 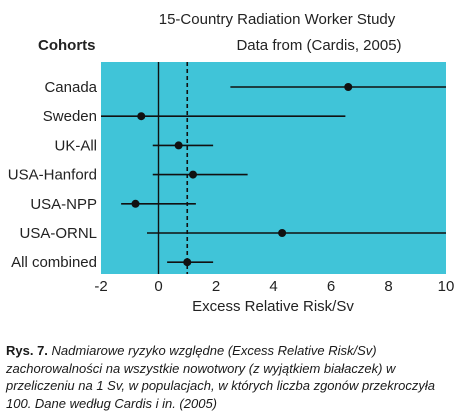 I want to click on cohort-label: Sweden, so click(x=70, y=116).